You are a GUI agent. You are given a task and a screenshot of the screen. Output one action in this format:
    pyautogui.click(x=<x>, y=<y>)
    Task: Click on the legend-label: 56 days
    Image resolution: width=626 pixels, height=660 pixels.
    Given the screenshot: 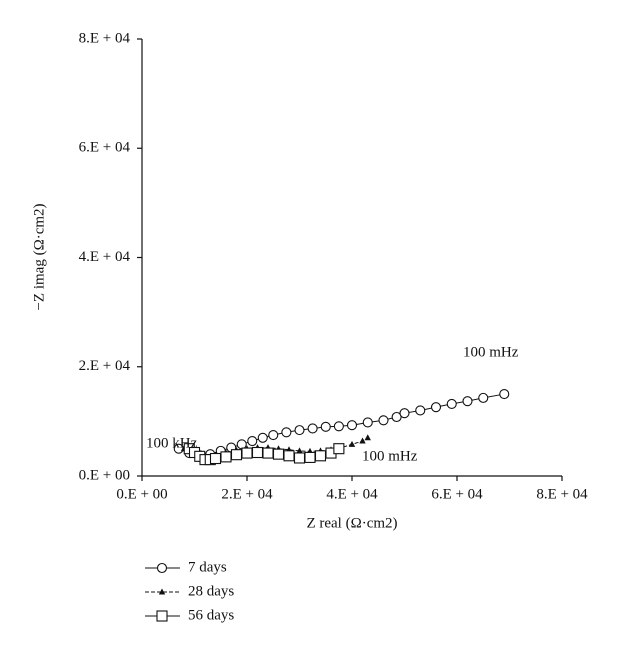 What is the action you would take?
    pyautogui.click(x=211, y=615)
    